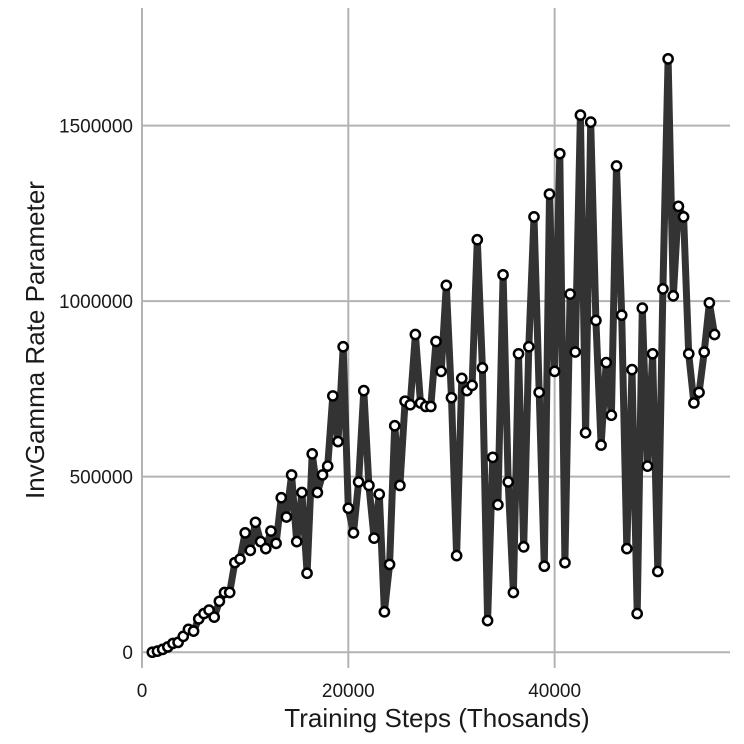 Image resolution: width=744 pixels, height=744 pixels. What do you see at coordinates (96, 302) in the screenshot?
I see `y-tick-label: 1000000` at bounding box center [96, 302].